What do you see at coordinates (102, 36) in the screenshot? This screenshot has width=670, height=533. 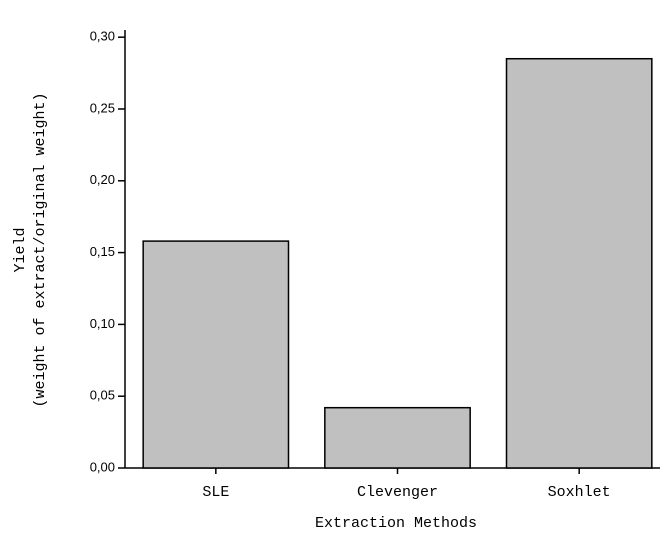 I see `y-tick-label: 0,30` at bounding box center [102, 36].